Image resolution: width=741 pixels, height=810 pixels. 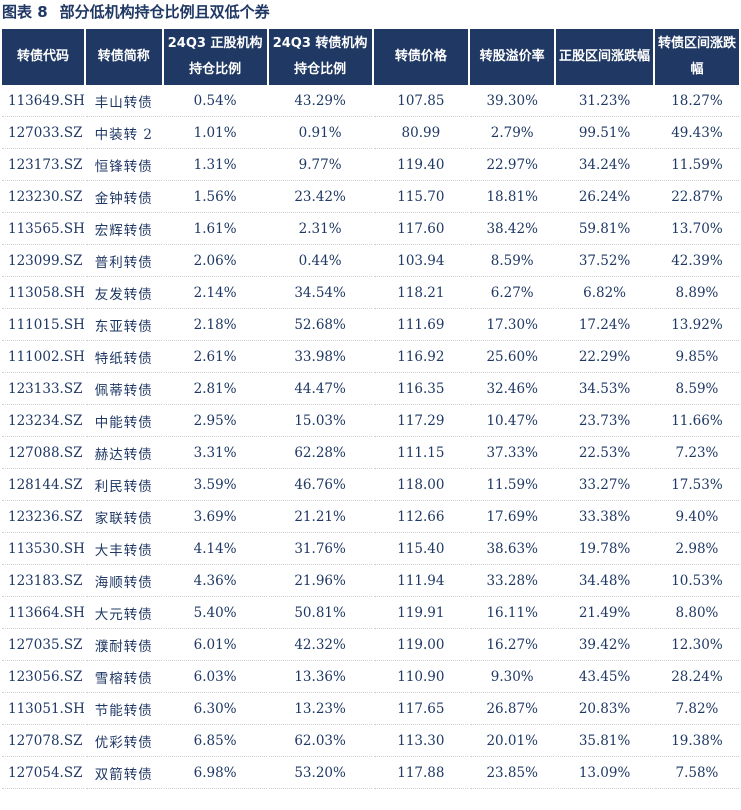 I want to click on cell-bond-name: 海顺转债, so click(x=123, y=581).